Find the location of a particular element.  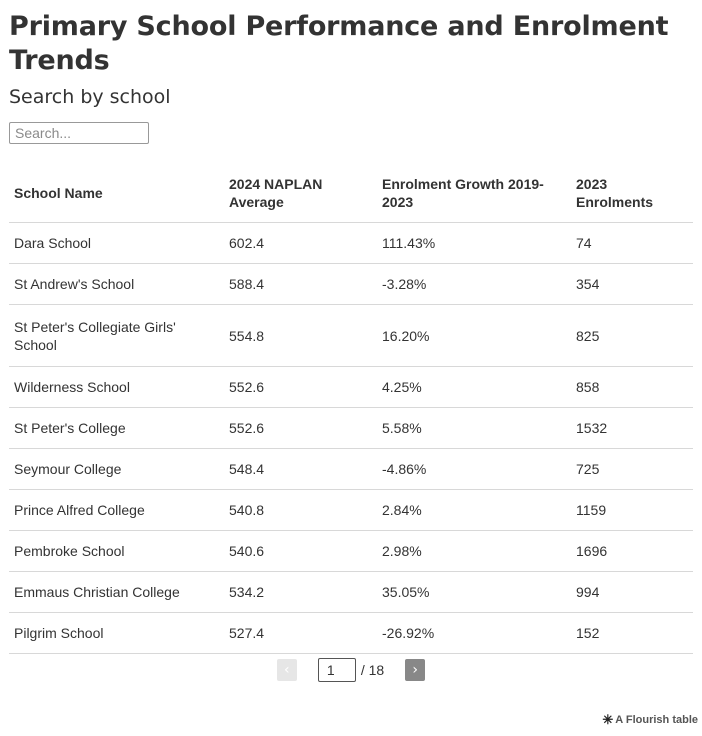

school-name-cell: Prince Alfred College is located at coordinates (116, 510).